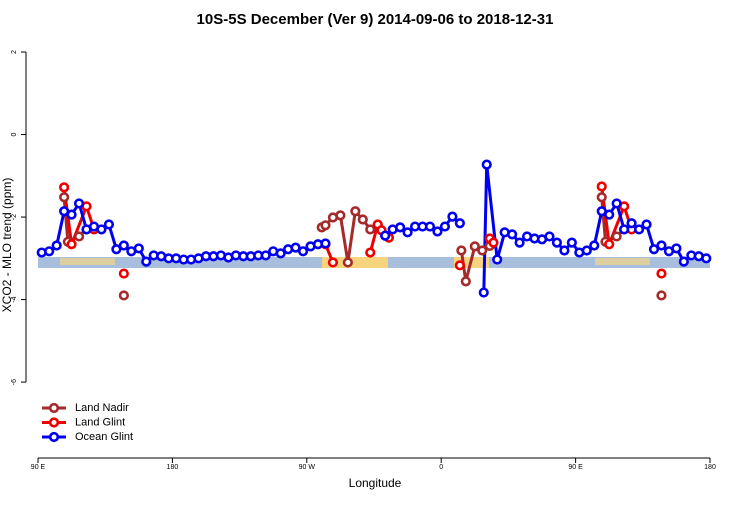 This screenshot has width=750, height=505. What do you see at coordinates (441, 467) in the screenshot?
I see `x-tick-label: 0` at bounding box center [441, 467].